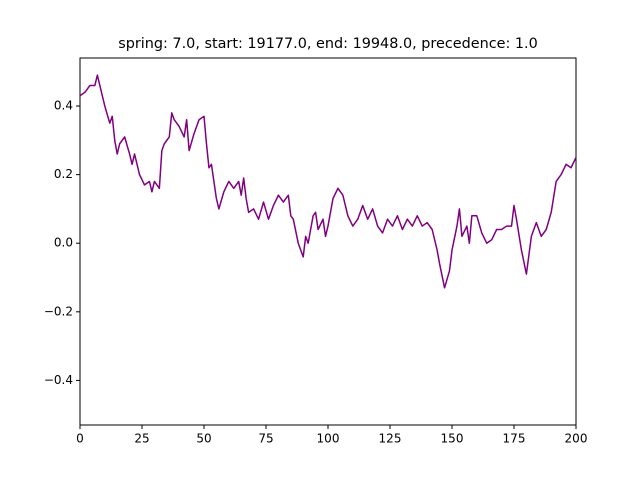  Describe the element at coordinates (58, 380) in the screenshot. I see `y-tick-label: −0.4` at that location.